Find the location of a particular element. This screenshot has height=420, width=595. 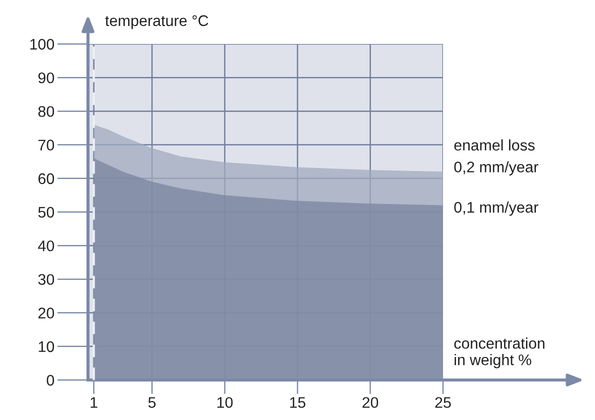

y-tick-label: 30 is located at coordinates (46, 279).